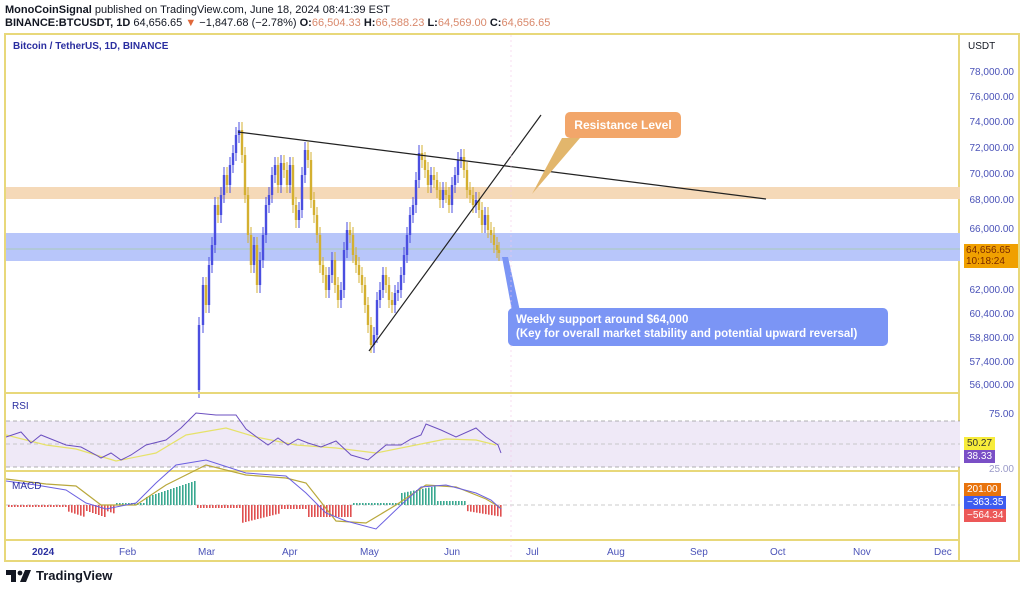 This screenshot has height=590, width=1024. I want to click on price-tick: 56,000.00, so click(992, 385).